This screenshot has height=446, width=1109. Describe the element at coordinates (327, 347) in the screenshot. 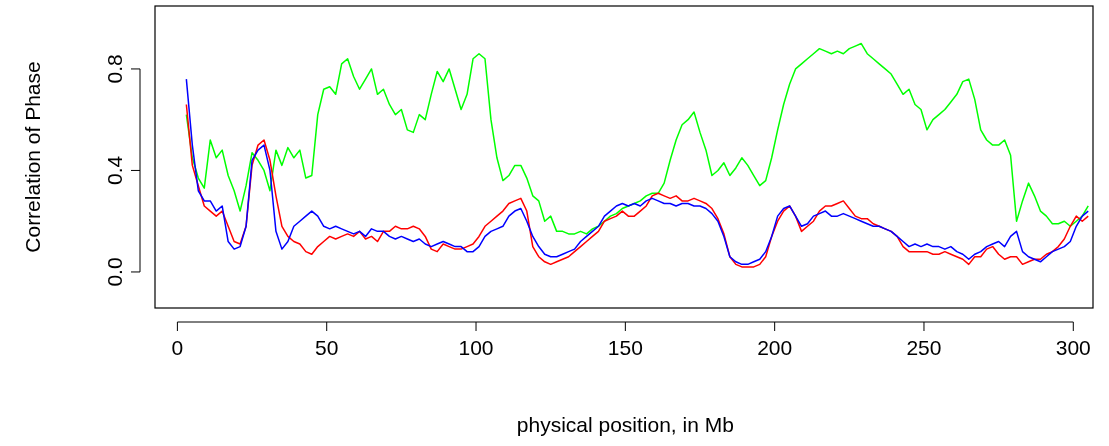

I see `x-tick-label: 50` at that location.